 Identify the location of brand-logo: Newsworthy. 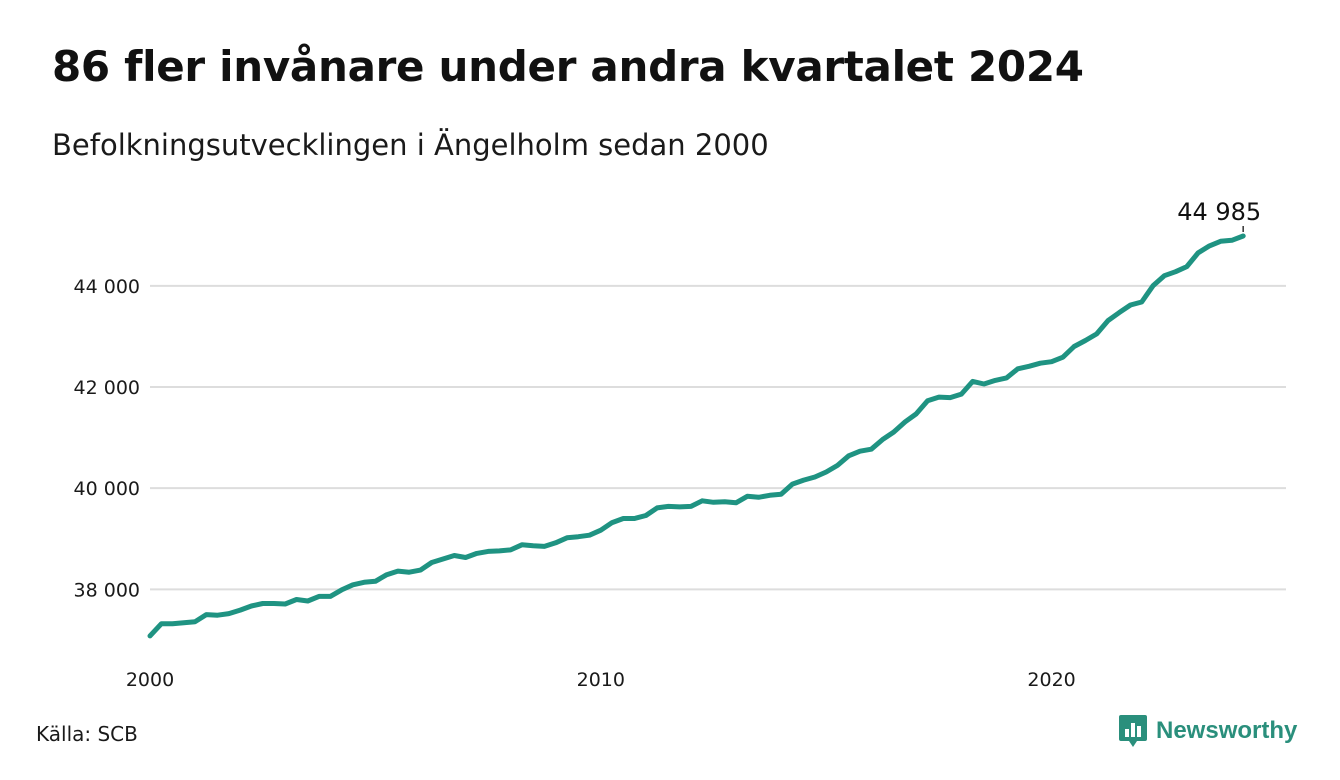
(1207, 731).